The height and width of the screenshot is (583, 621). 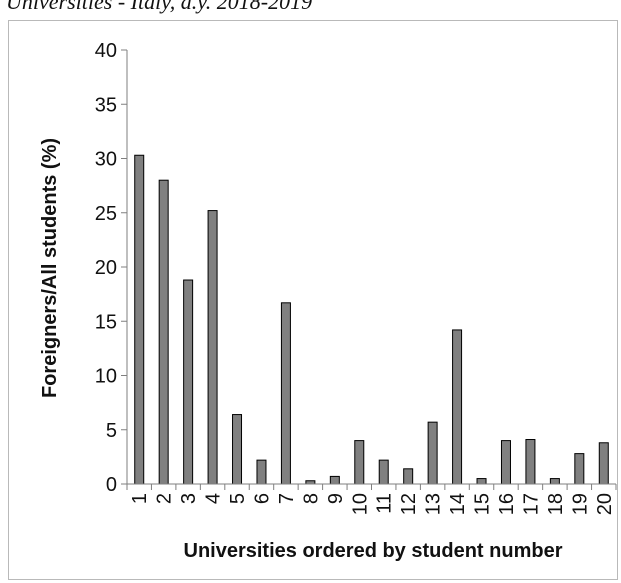 I want to click on y-tick-label: 30, so click(x=106, y=160).